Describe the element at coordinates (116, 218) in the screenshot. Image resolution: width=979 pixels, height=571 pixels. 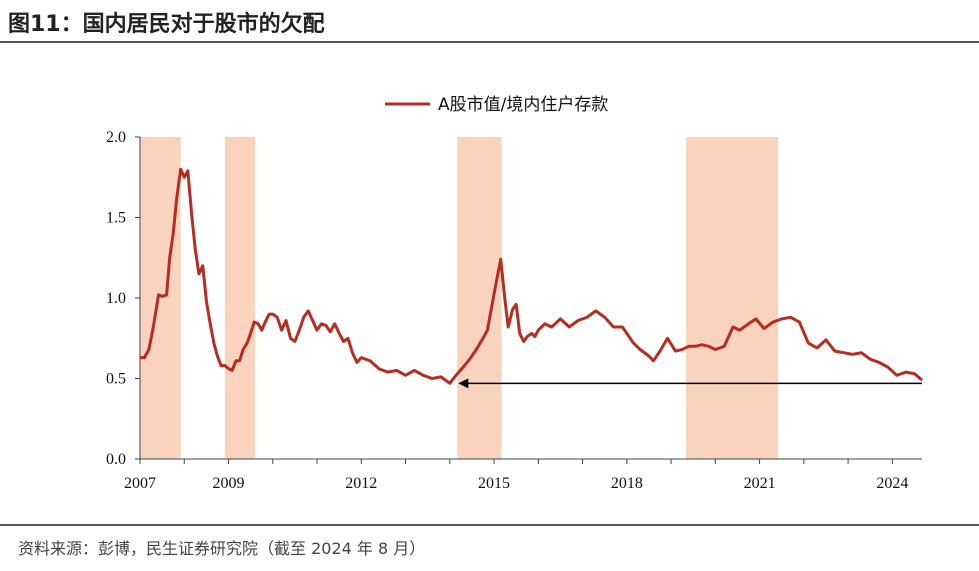
I see `y-tick-label: 1.5` at that location.